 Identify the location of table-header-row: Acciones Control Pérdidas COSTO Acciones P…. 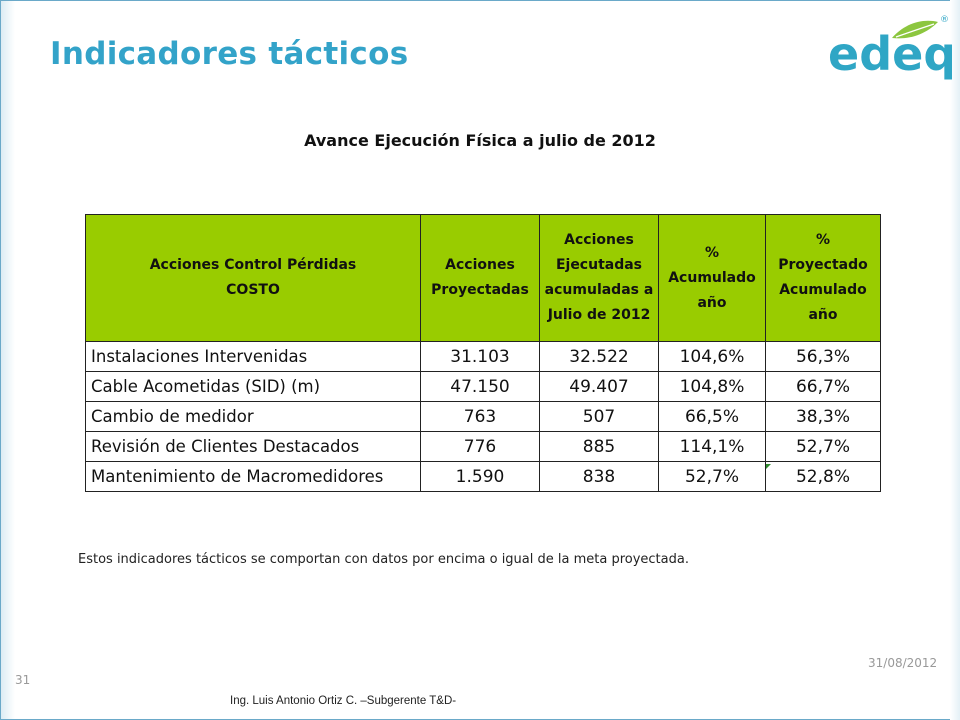
(483, 278).